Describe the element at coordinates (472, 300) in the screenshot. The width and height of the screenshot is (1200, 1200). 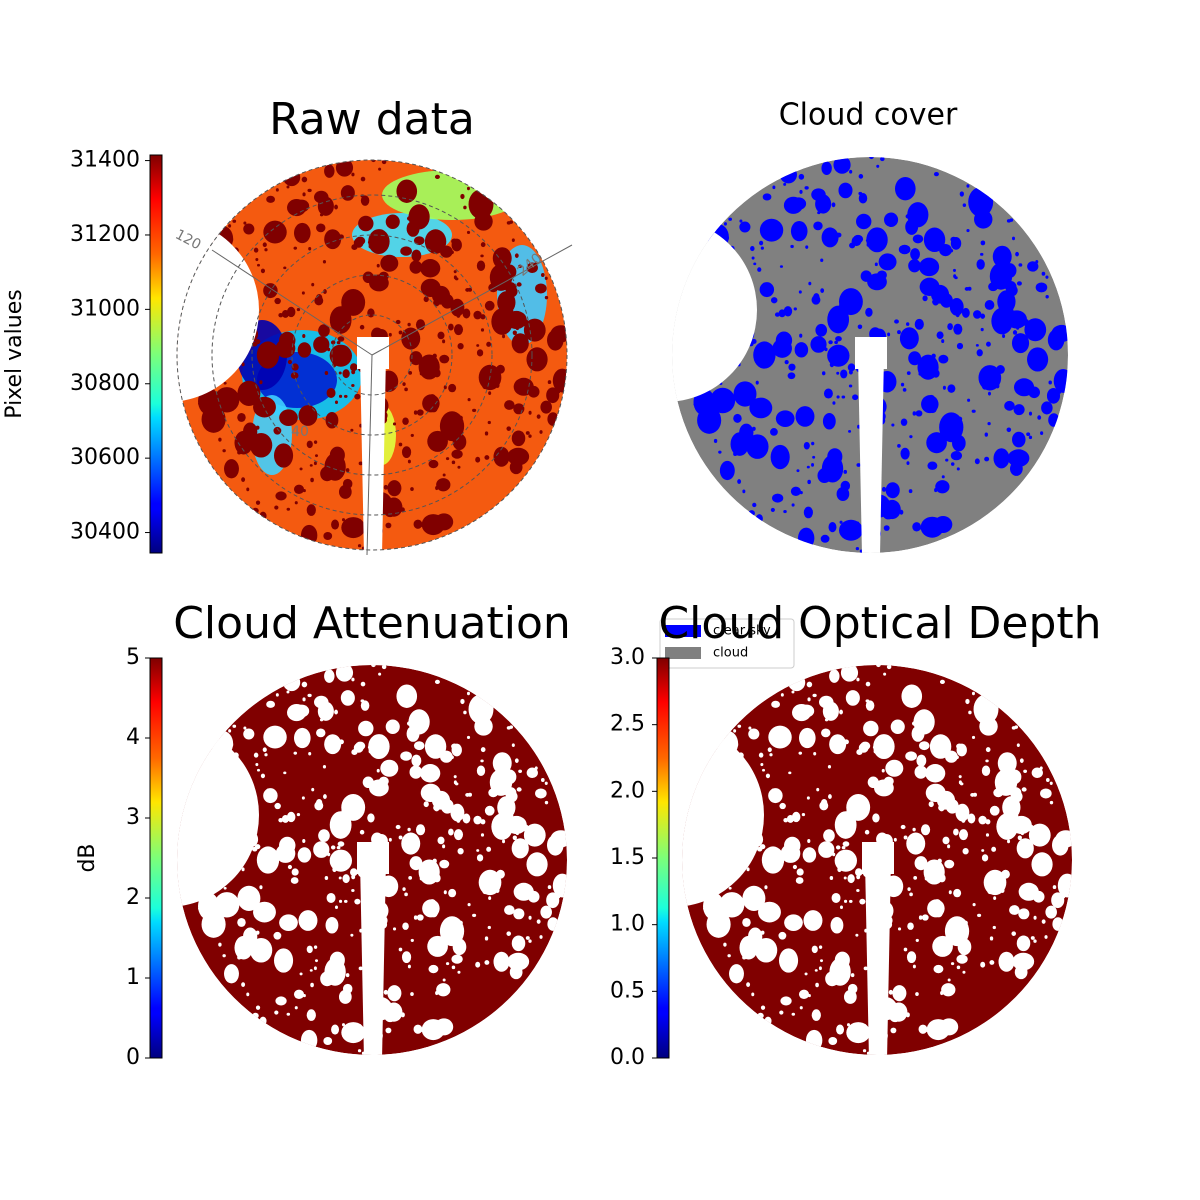
I see `polar-spoke` at that location.